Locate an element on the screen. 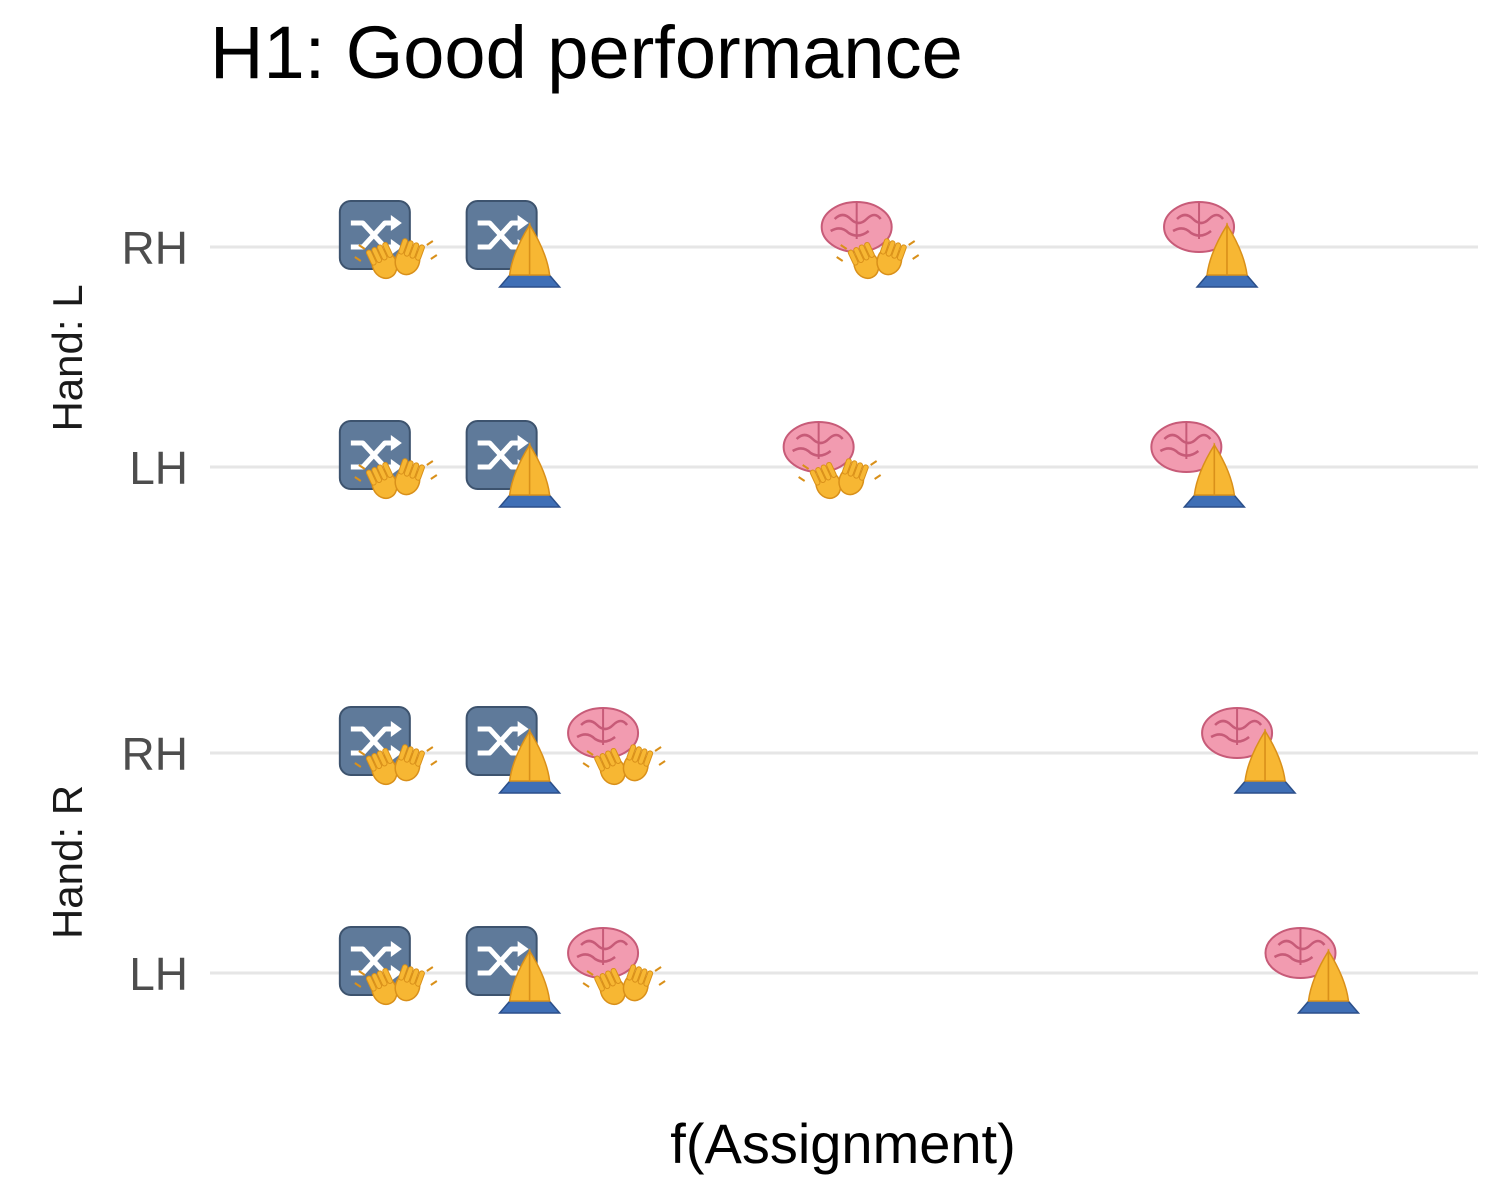 The width and height of the screenshot is (1500, 1200). row-points-r-rh is located at coordinates (817, 750).